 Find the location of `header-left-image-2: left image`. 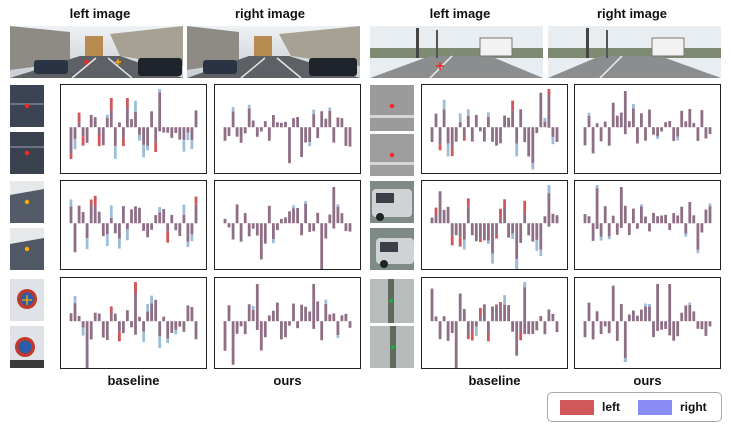

header-left-image-2: left image is located at coordinates (460, 13).